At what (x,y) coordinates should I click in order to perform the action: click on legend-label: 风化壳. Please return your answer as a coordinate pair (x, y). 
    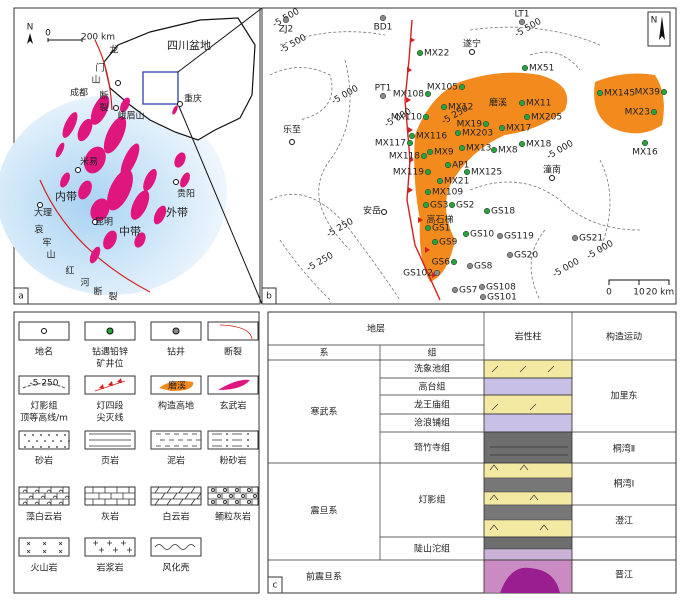
    Looking at the image, I should click on (175, 568).